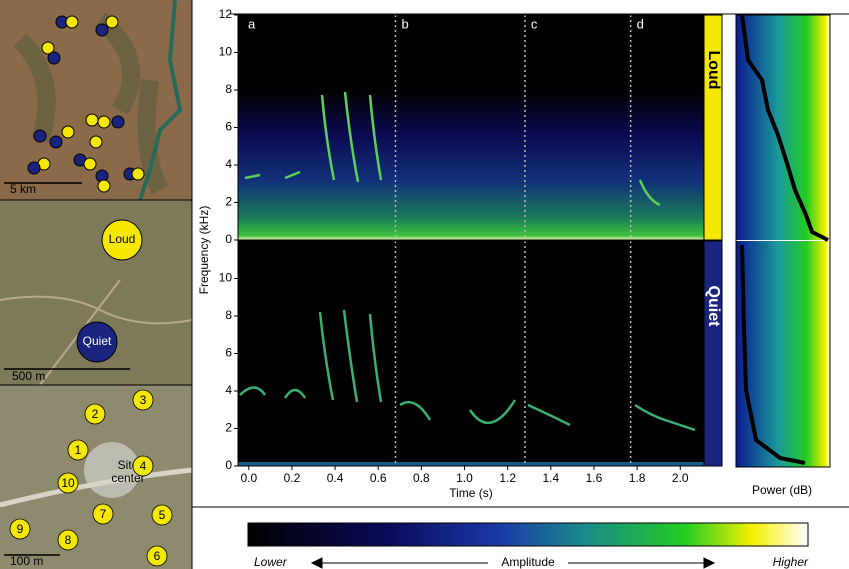 This screenshot has width=849, height=569. I want to click on segment-label: c, so click(534, 23).